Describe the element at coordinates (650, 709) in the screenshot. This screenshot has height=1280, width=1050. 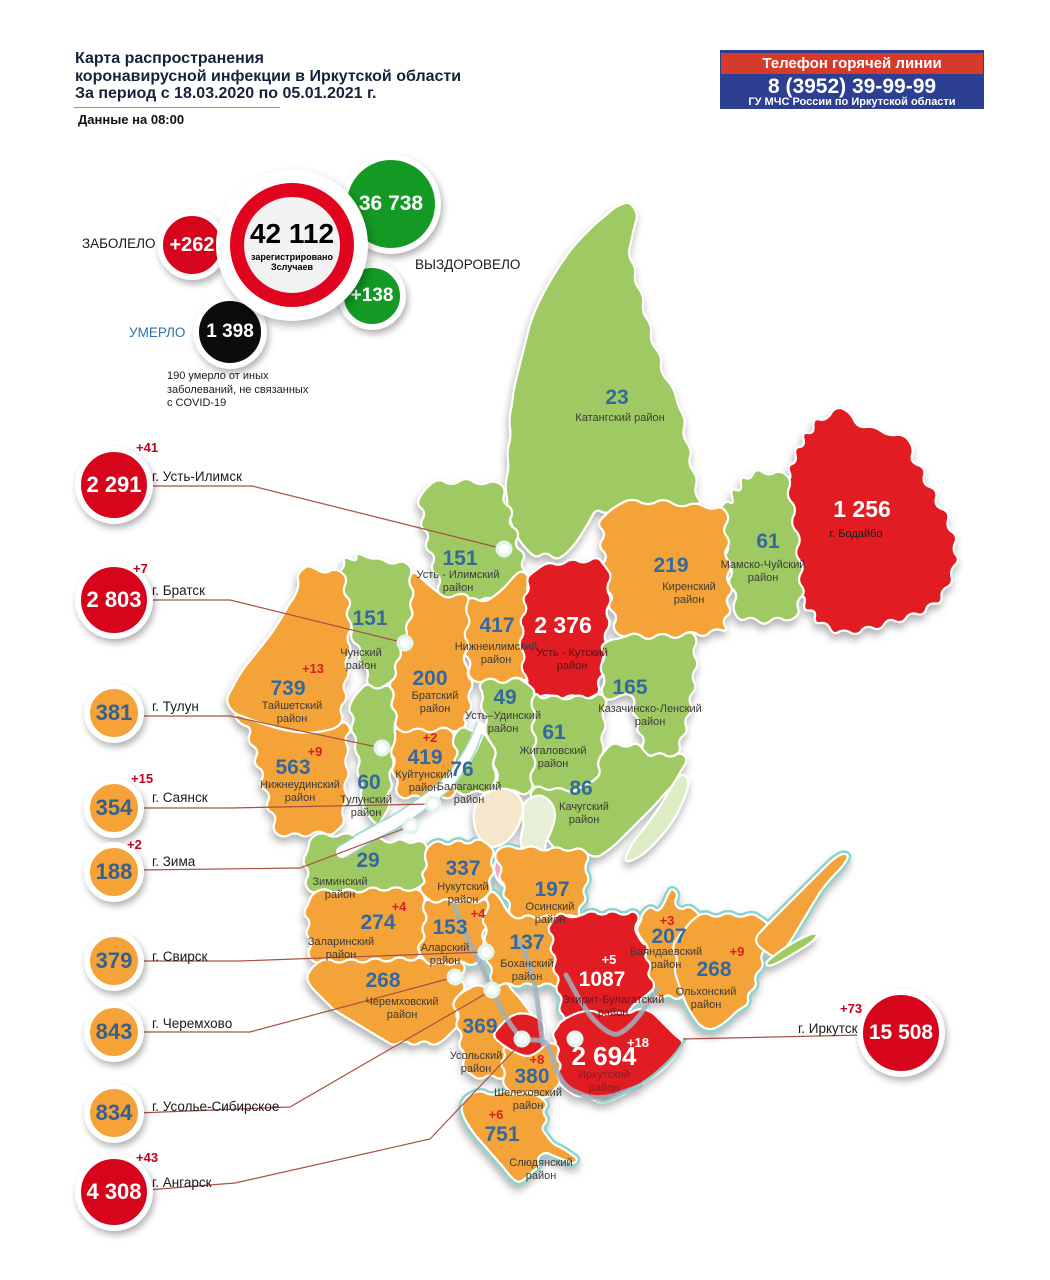
I see `svg-text: Казачинско-Ленский` at that location.